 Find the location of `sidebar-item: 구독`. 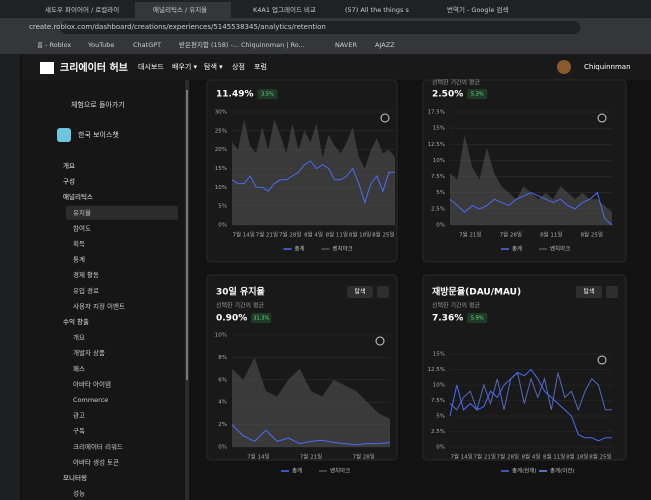

sidebar-item: 구독 is located at coordinates (79, 431).